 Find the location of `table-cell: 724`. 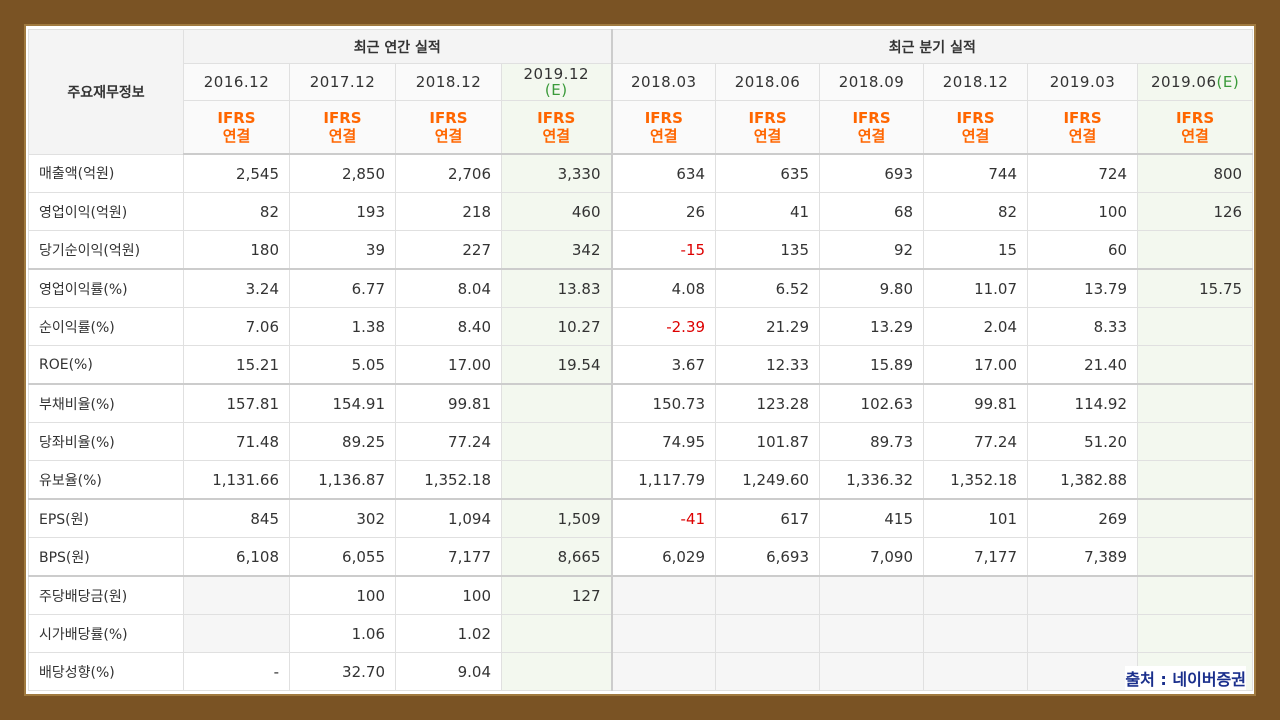

table-cell: 724 is located at coordinates (1083, 173).